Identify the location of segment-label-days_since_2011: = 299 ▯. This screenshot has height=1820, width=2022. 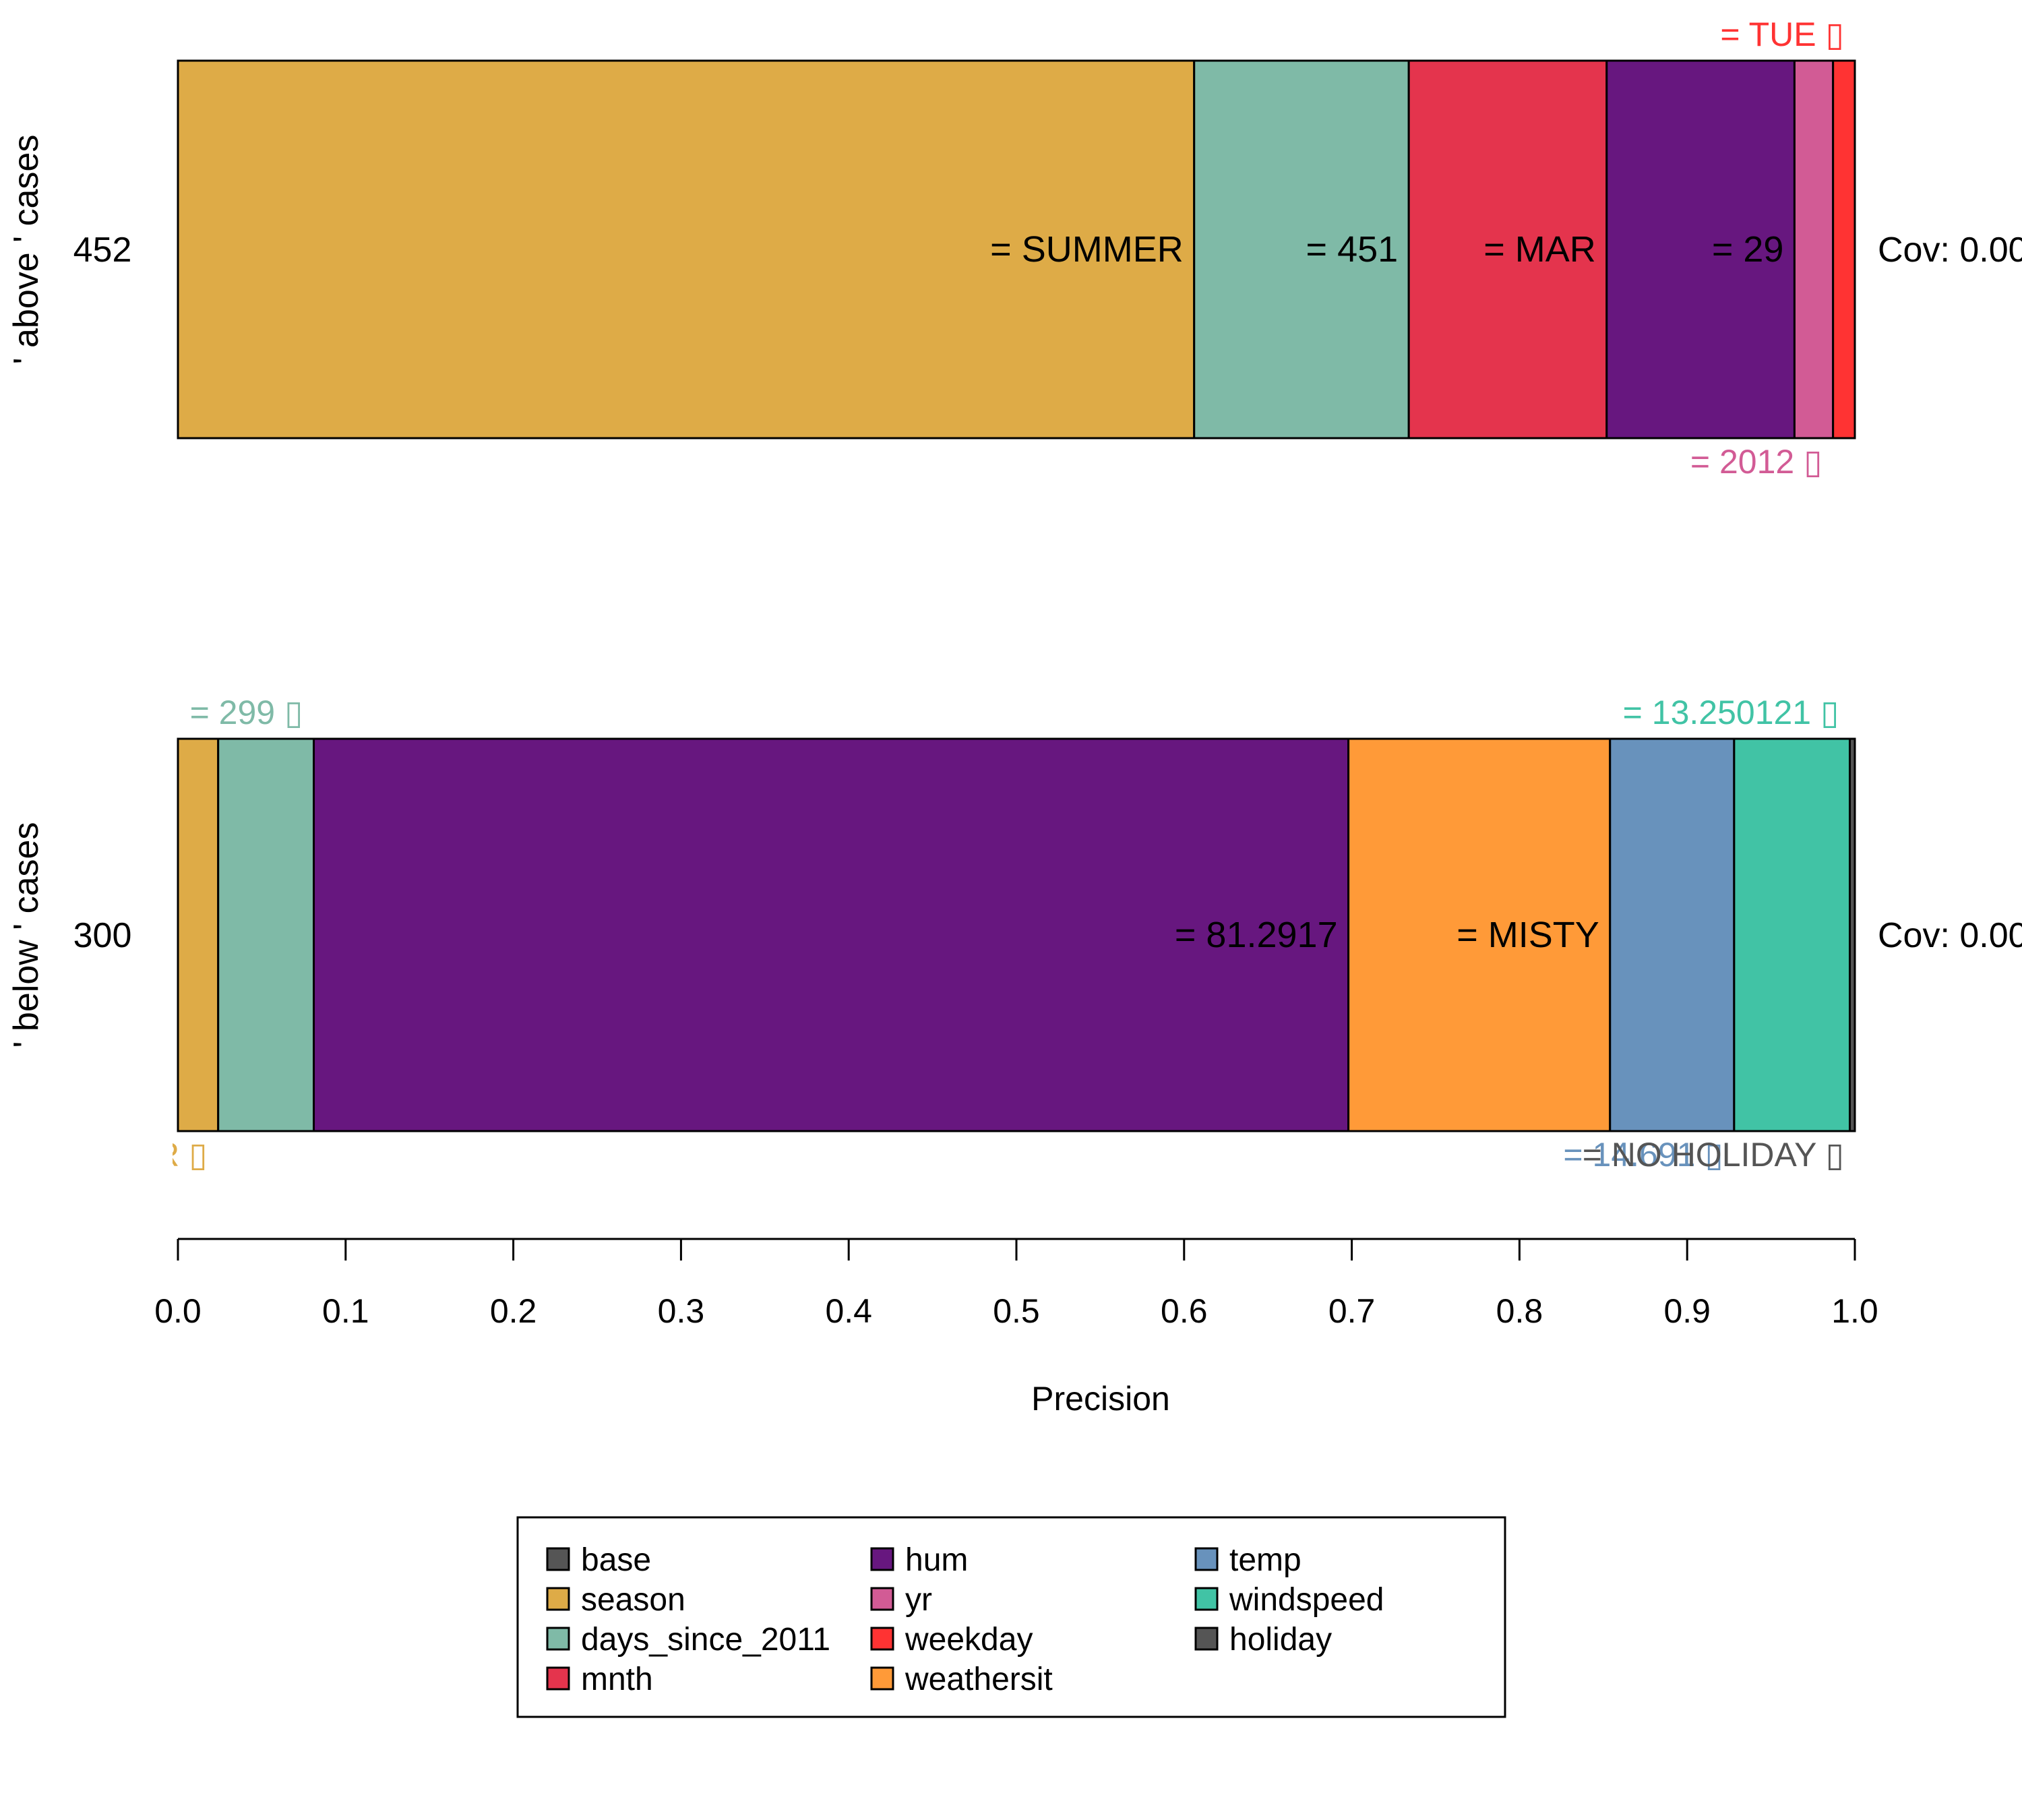
(247, 713).